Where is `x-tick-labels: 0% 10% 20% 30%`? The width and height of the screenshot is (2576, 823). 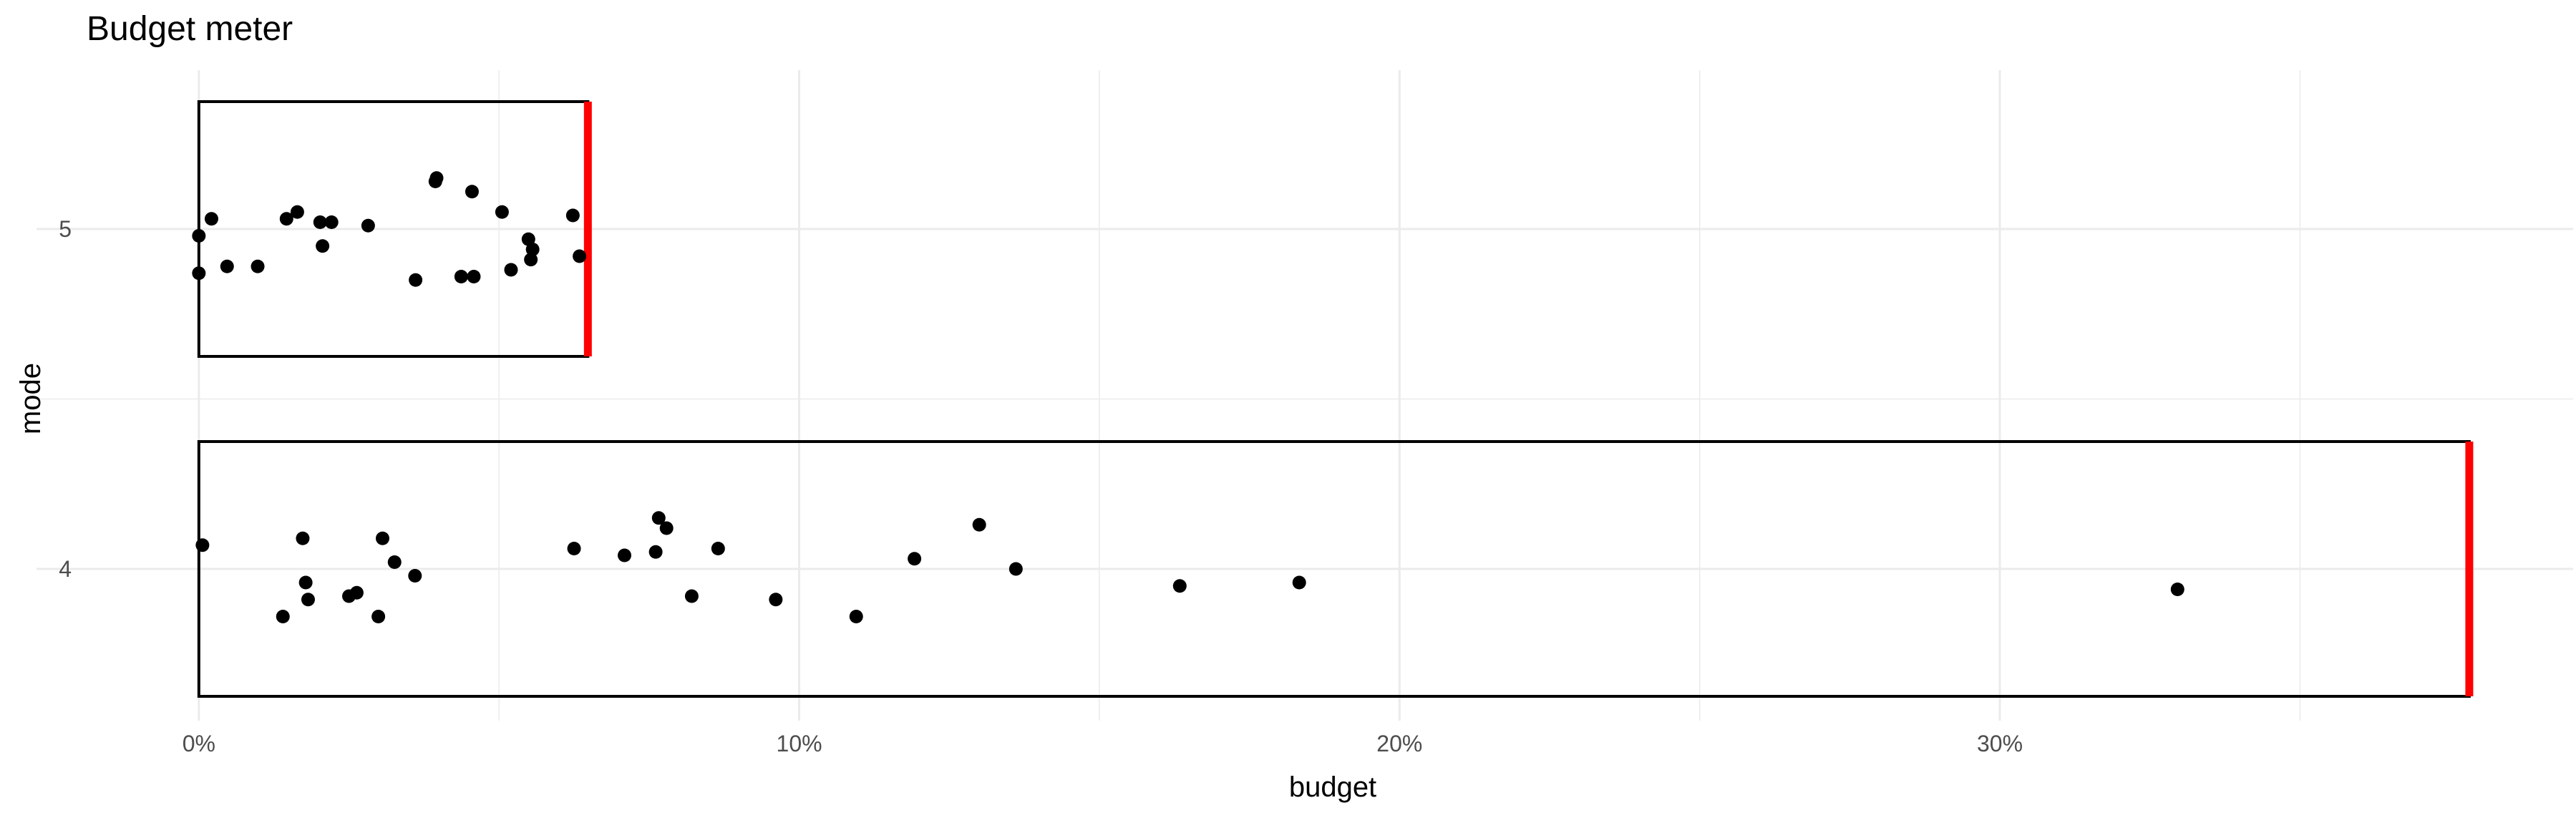 x-tick-labels: 0% 10% 20% 30% is located at coordinates (1103, 743).